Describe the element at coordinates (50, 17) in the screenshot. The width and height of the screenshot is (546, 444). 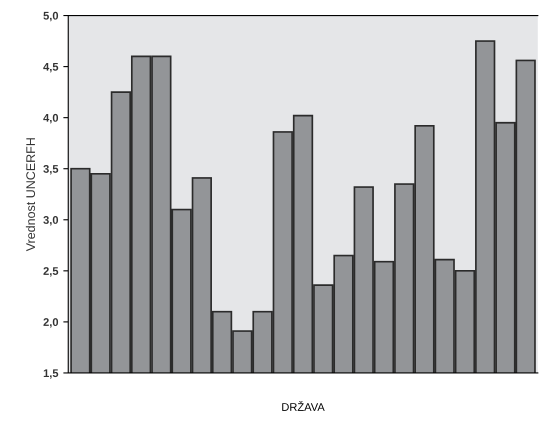
I see `y-tick-label: 5,0` at that location.